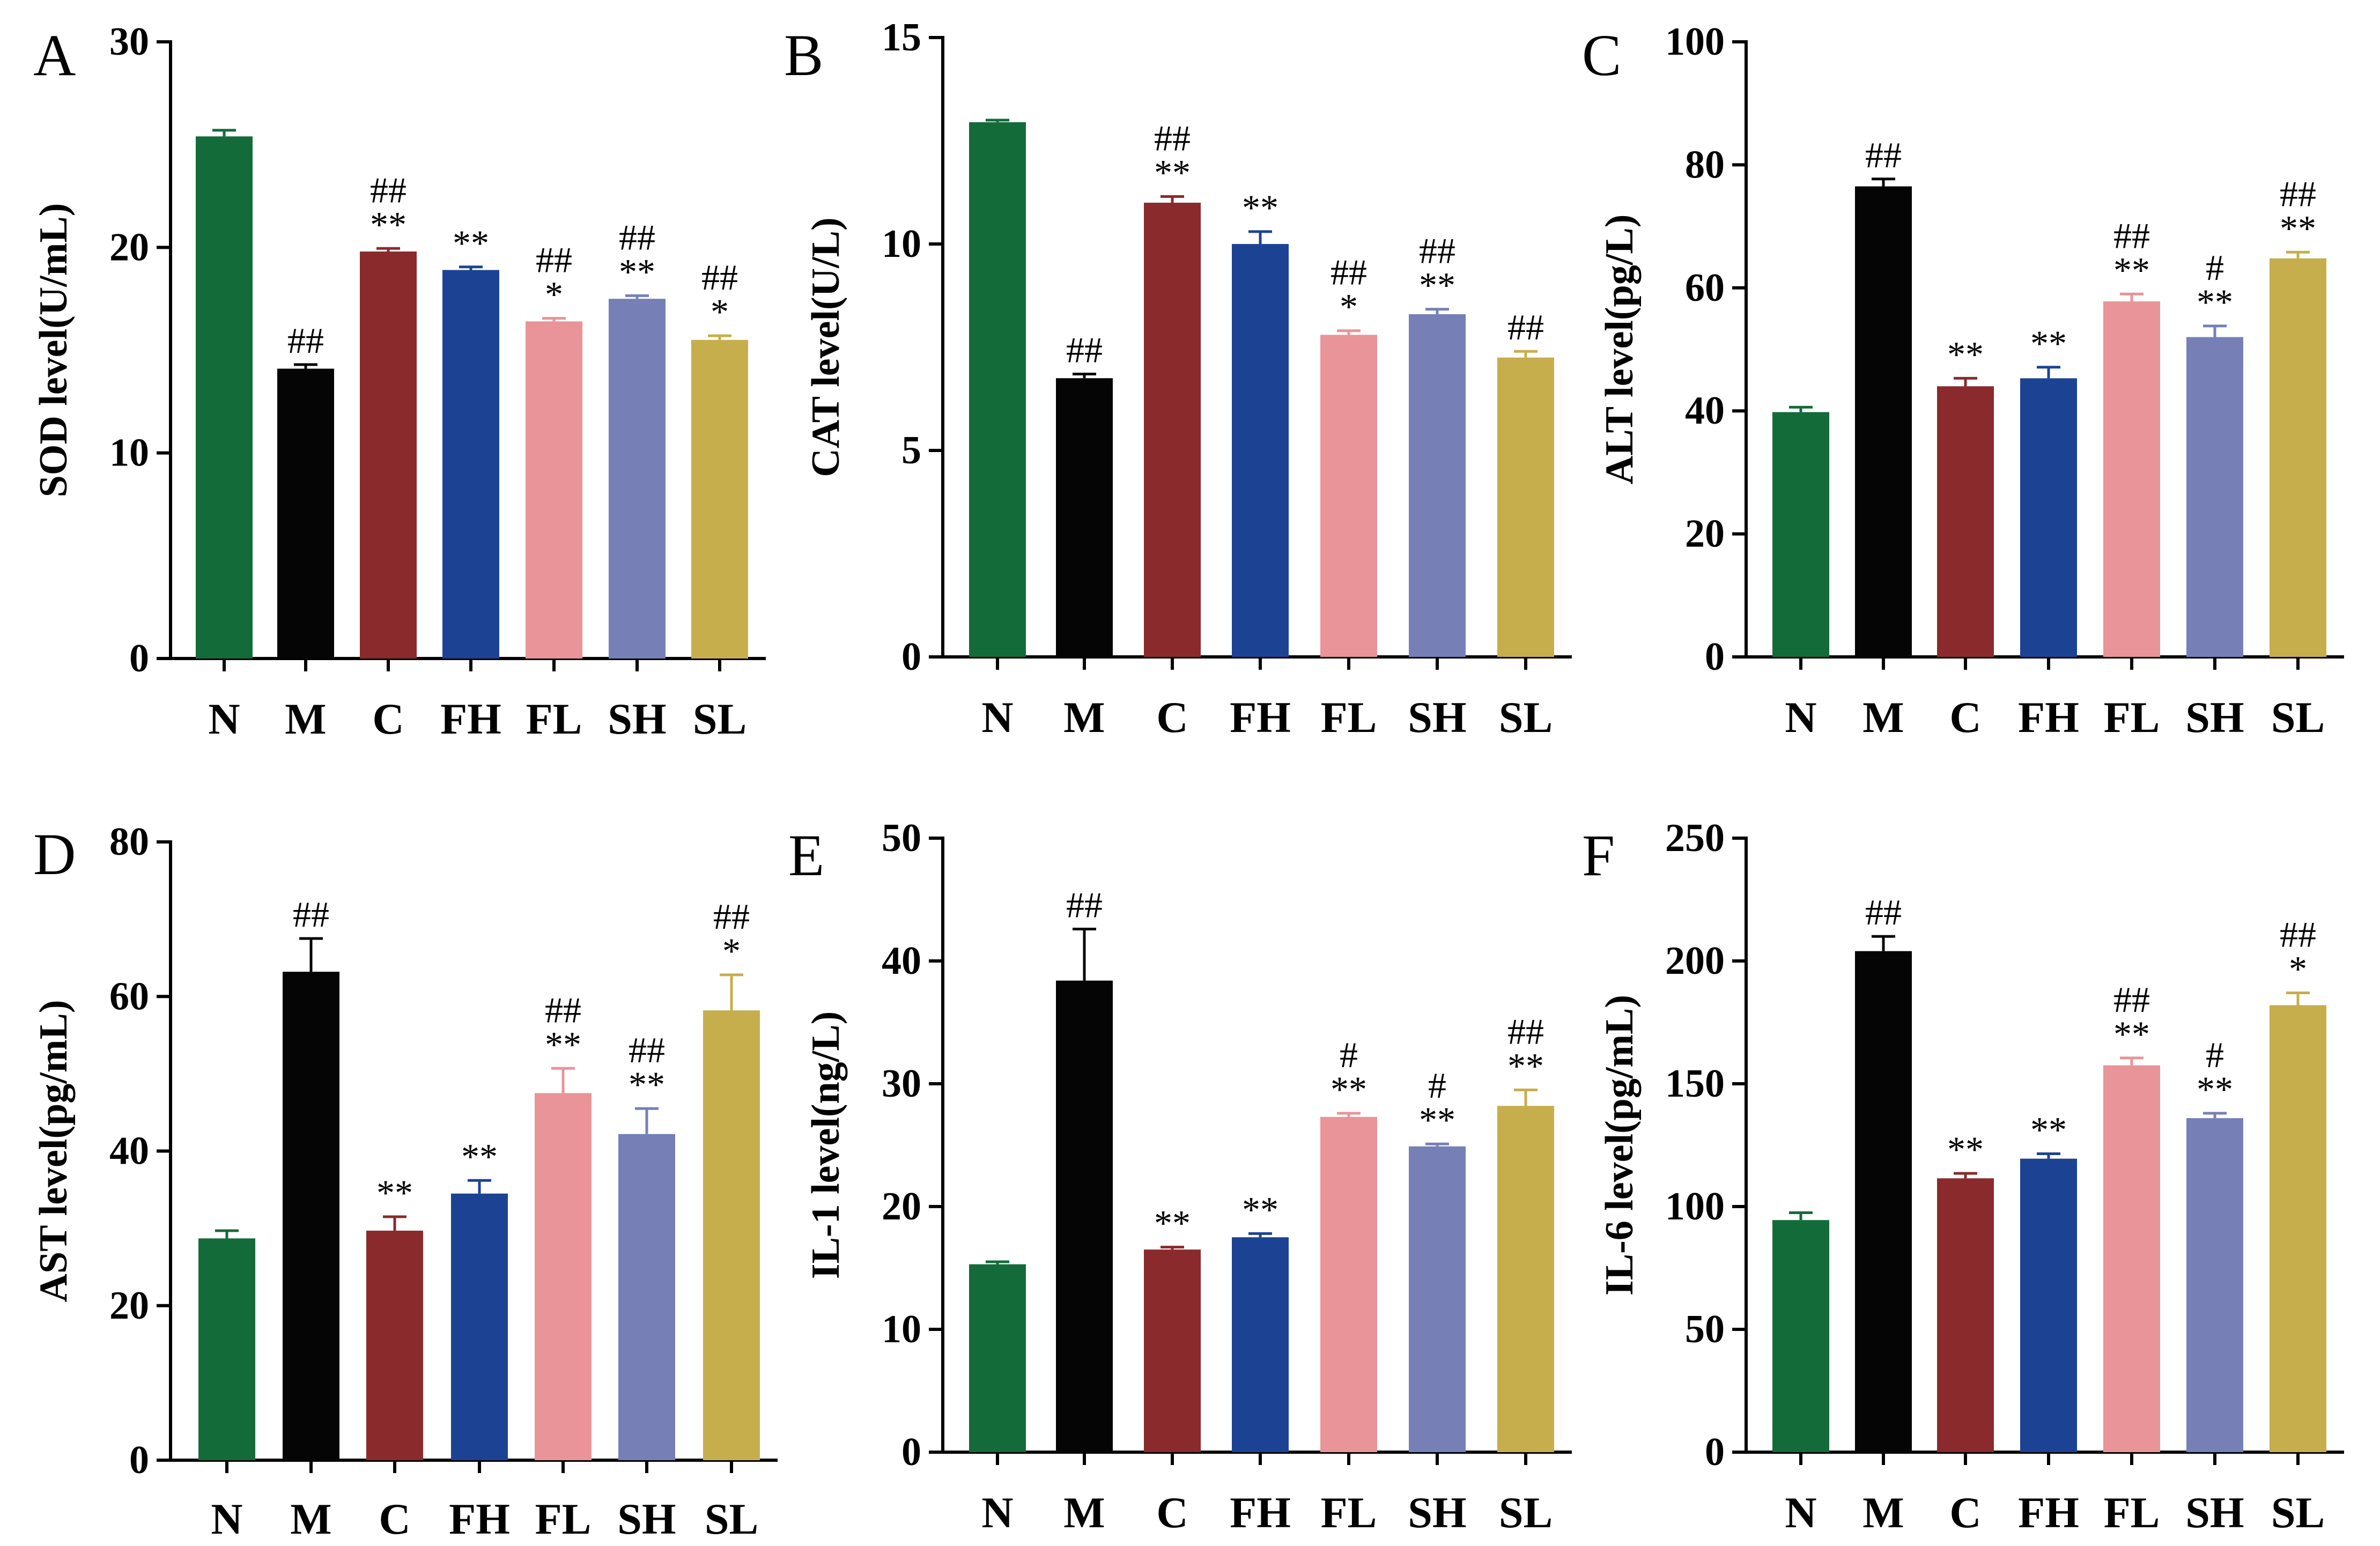 The height and width of the screenshot is (1546, 2380). What do you see at coordinates (1620, 350) in the screenshot?
I see `y-axis-label: ALT level(pg/L)` at bounding box center [1620, 350].